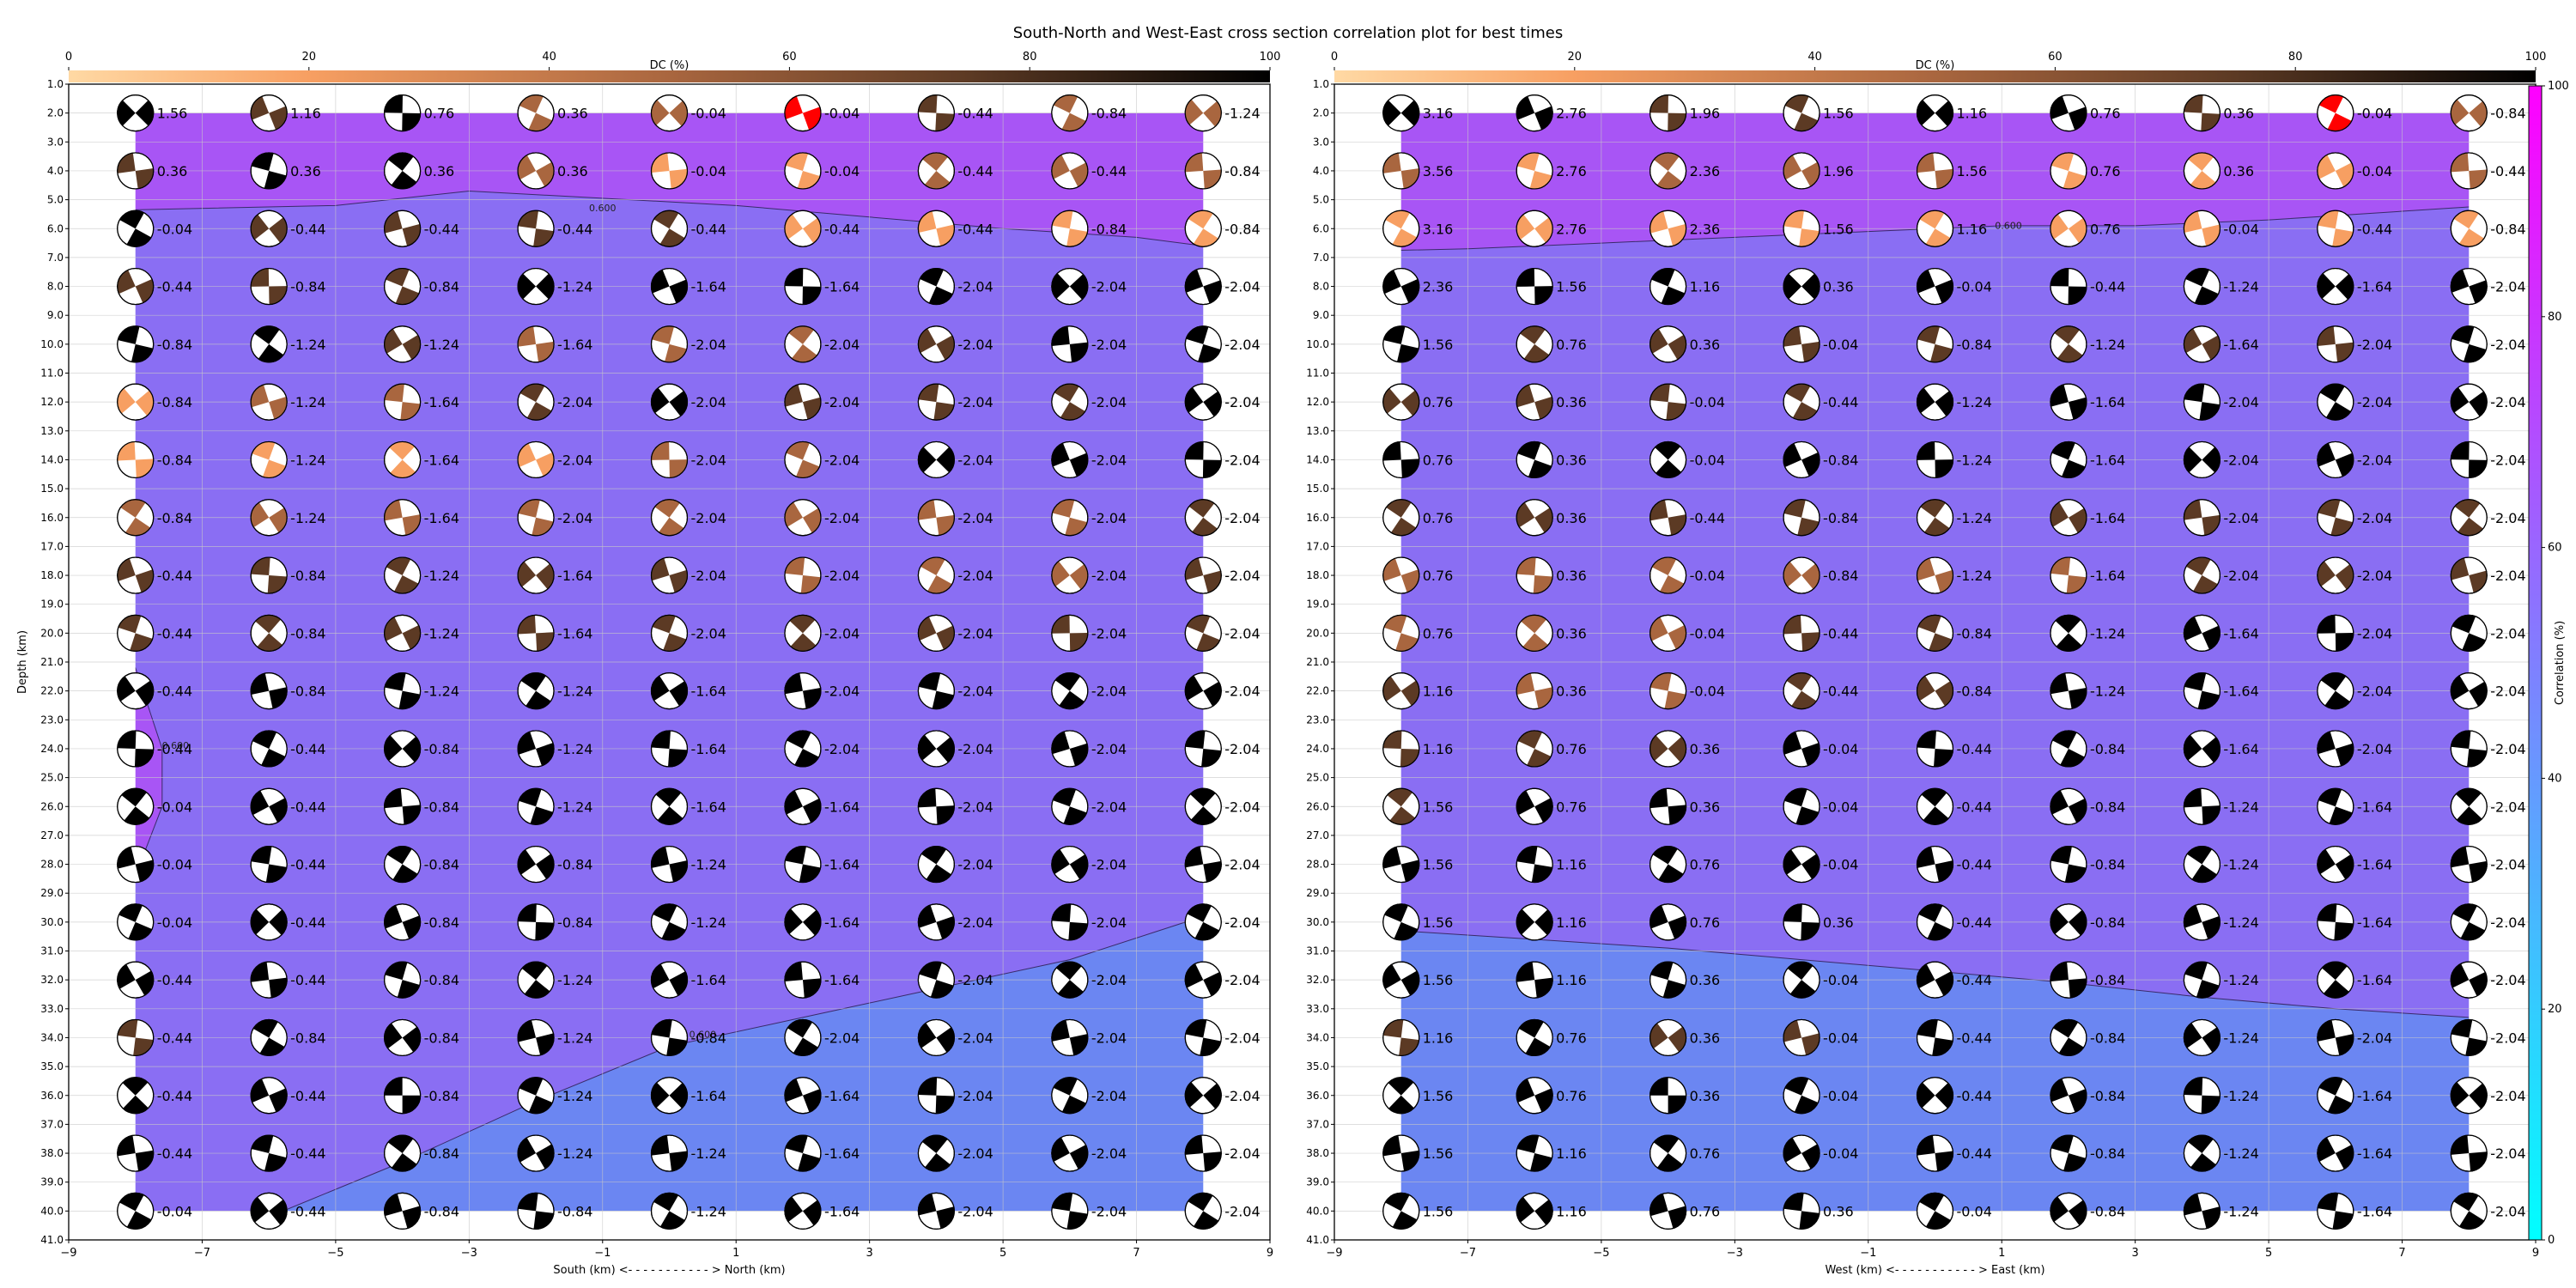  Describe the element at coordinates (175, 1211) in the screenshot. I see `value-label: -0.04` at that location.